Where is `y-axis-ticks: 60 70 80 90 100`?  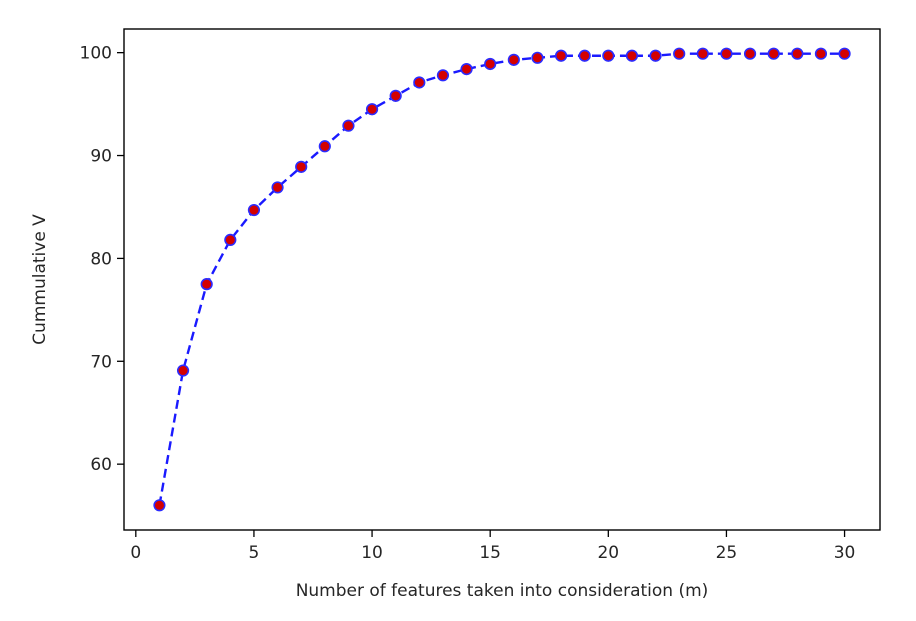 y-axis-ticks: 60 70 80 90 100 is located at coordinates (102, 259).